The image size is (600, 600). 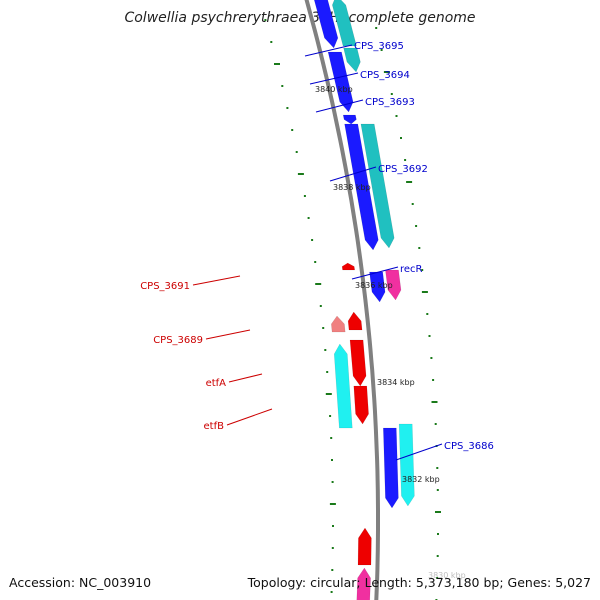 What do you see at coordinates (469, 446) in the screenshot?
I see `gene-label-CPS_3686: CPS_3686` at bounding box center [469, 446].